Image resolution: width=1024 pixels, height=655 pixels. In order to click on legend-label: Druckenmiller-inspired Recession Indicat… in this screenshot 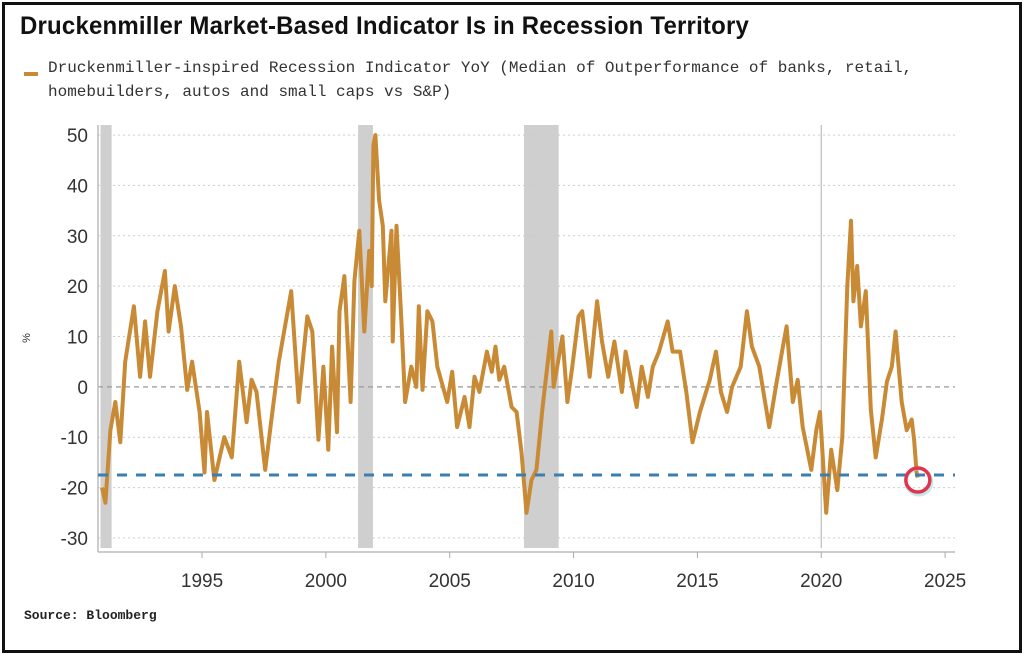, I will do `click(480, 80)`.